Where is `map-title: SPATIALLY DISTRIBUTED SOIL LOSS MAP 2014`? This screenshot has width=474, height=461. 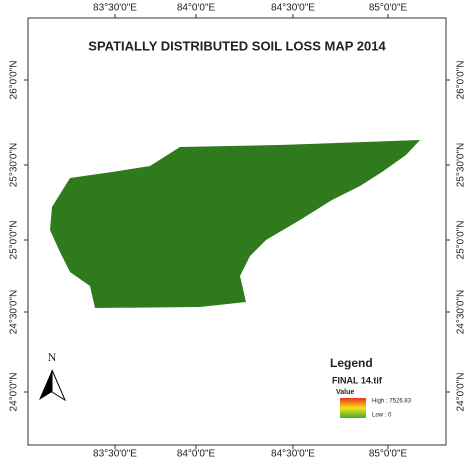
map-title: SPATIALLY DISTRIBUTED SOIL LOSS MAP 2014 is located at coordinates (237, 45).